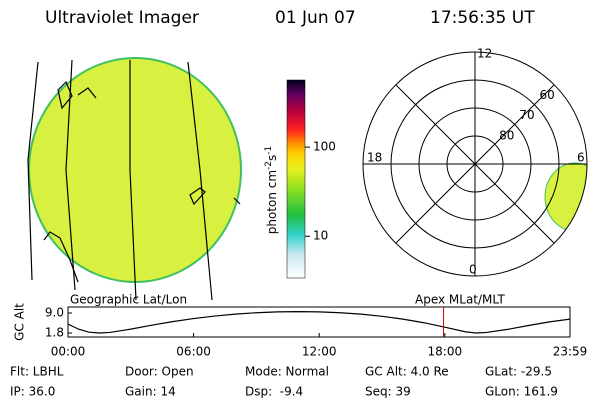 This screenshot has height=400, width=600. What do you see at coordinates (482, 18) in the screenshot?
I see `time: 17:56:35 UT` at bounding box center [482, 18].